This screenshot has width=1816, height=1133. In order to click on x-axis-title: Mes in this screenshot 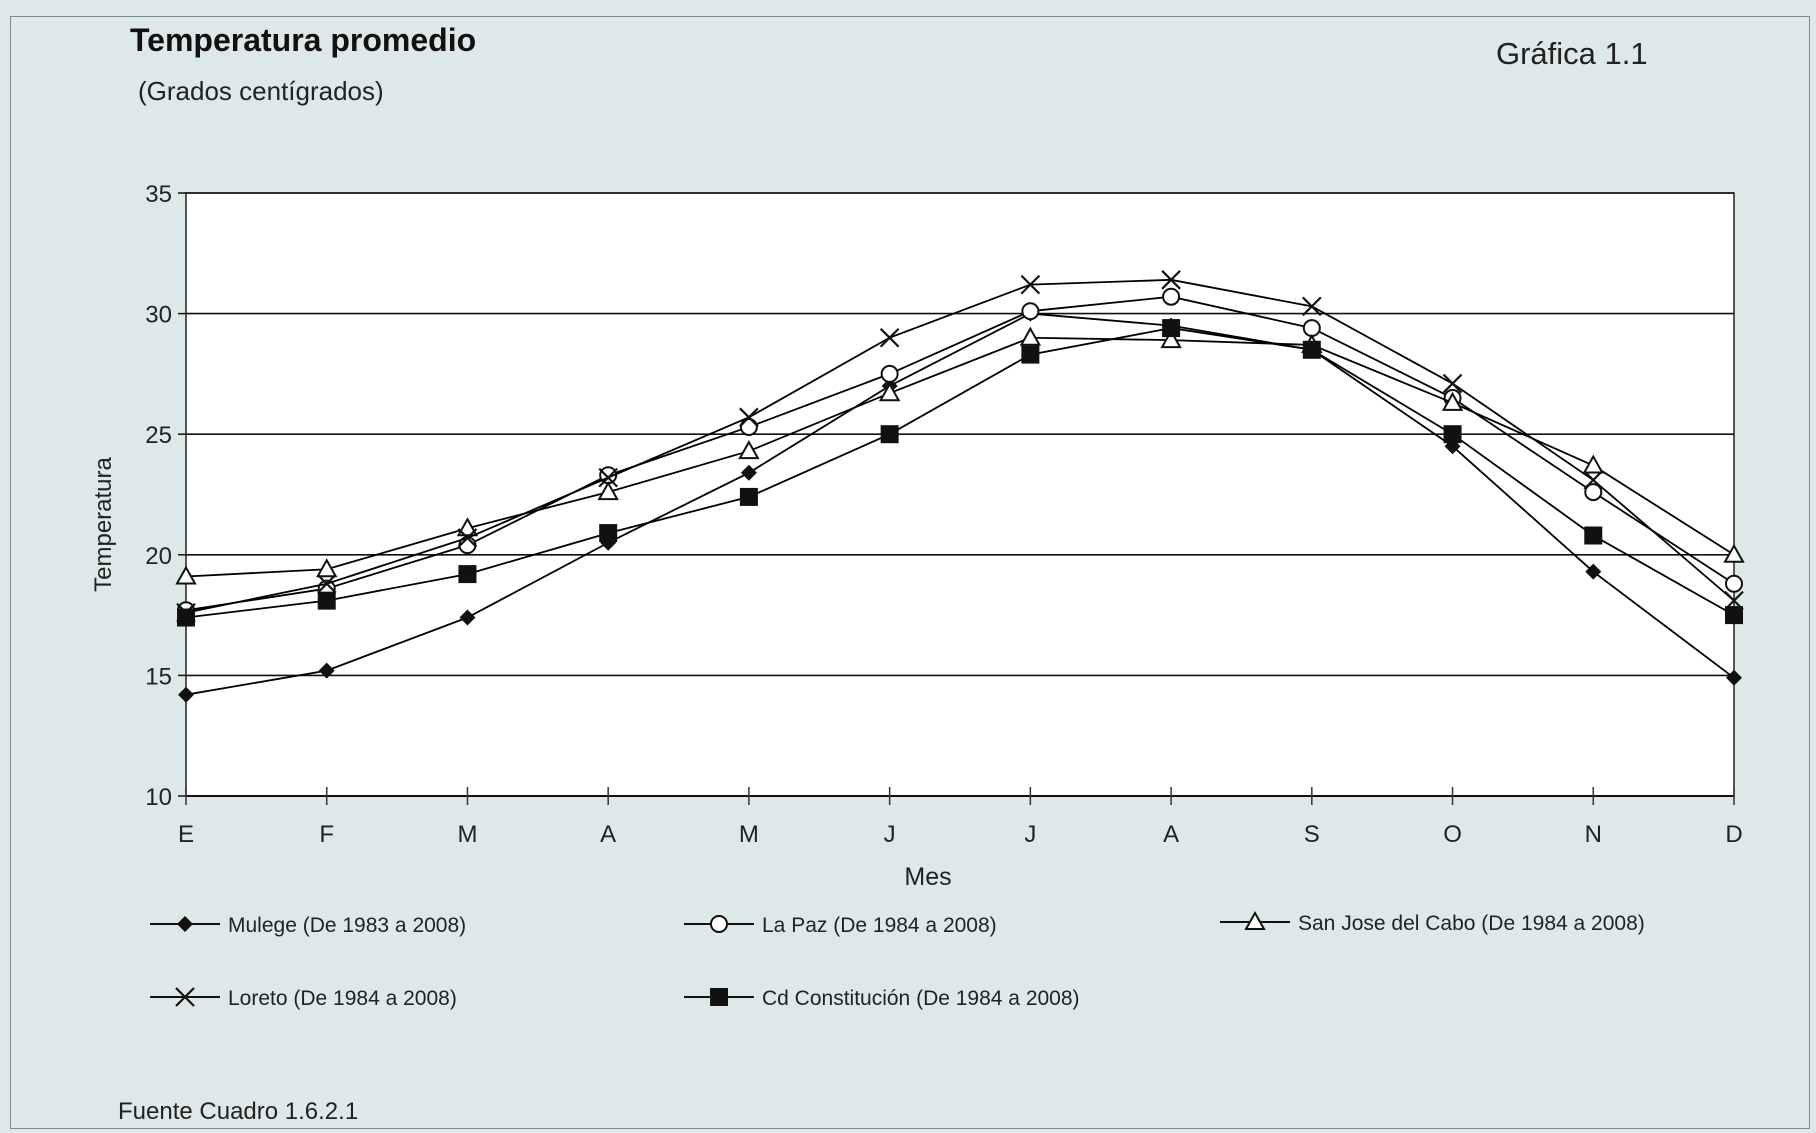, I will do `click(927, 877)`.